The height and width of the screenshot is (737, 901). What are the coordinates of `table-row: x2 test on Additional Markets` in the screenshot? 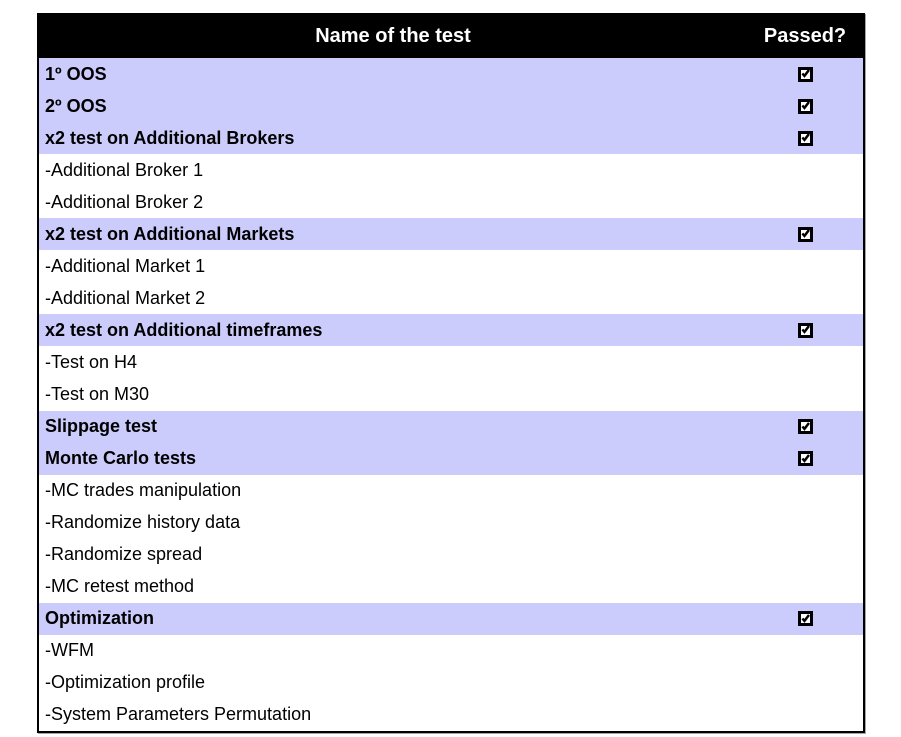 It's located at (451, 234).